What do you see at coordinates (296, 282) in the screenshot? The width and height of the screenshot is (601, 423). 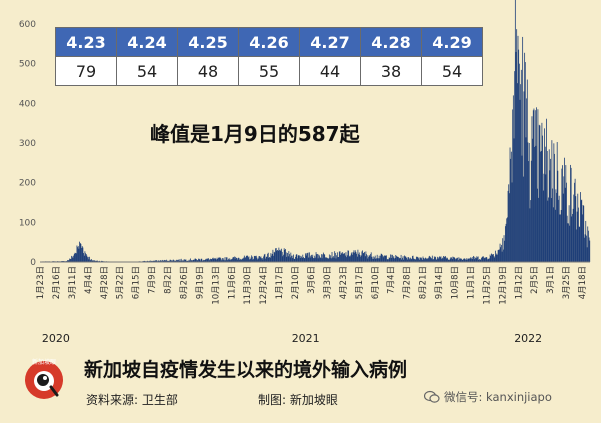 I see `x-tick-label: 2月10日` at bounding box center [296, 282].